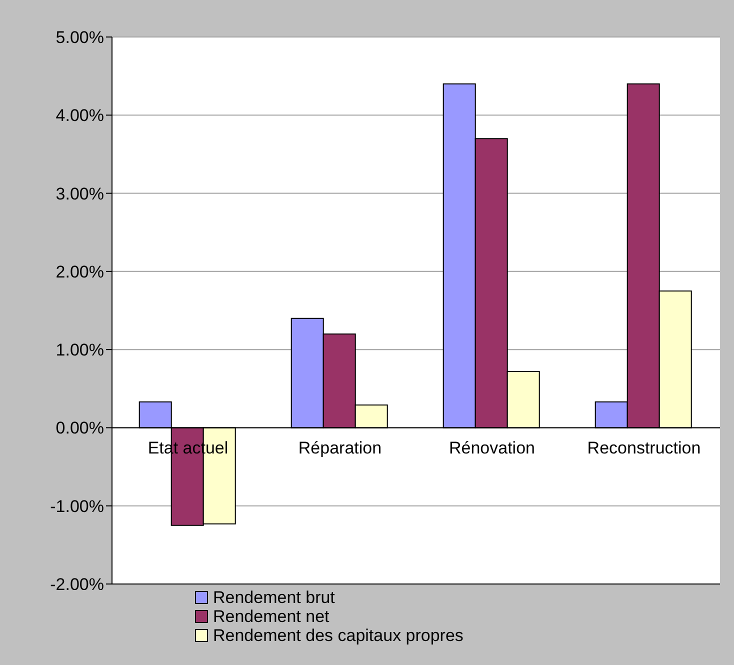 The image size is (734, 665). Describe the element at coordinates (77, 506) in the screenshot. I see `y-tick-label: -1.00%` at that location.